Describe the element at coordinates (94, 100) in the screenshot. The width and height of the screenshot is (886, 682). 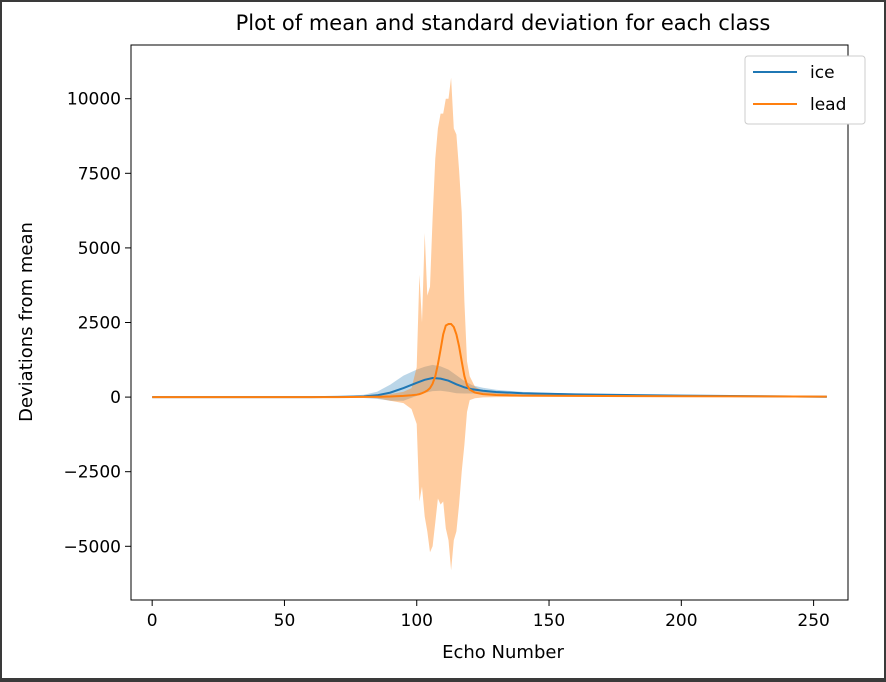
I see `y-tick-label: 10000` at that location.